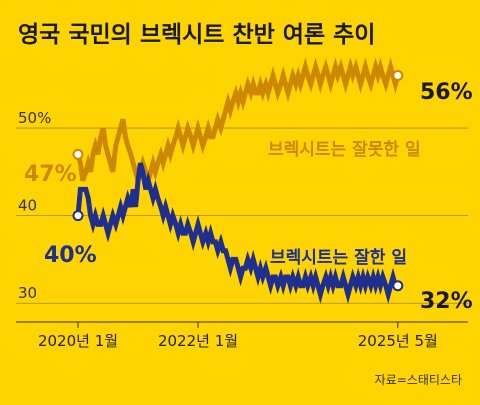 The width and height of the screenshot is (480, 405). I want to click on x-axis: 2020년 1월 2022년 1월 2025년 5월, so click(242, 335).